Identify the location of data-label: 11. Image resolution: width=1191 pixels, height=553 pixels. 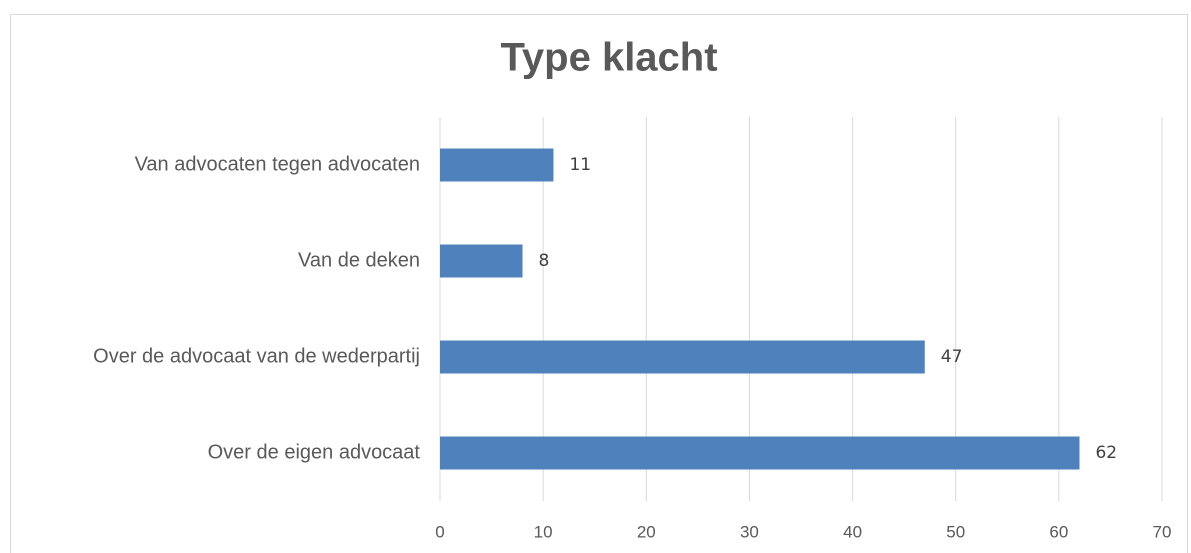
(580, 165).